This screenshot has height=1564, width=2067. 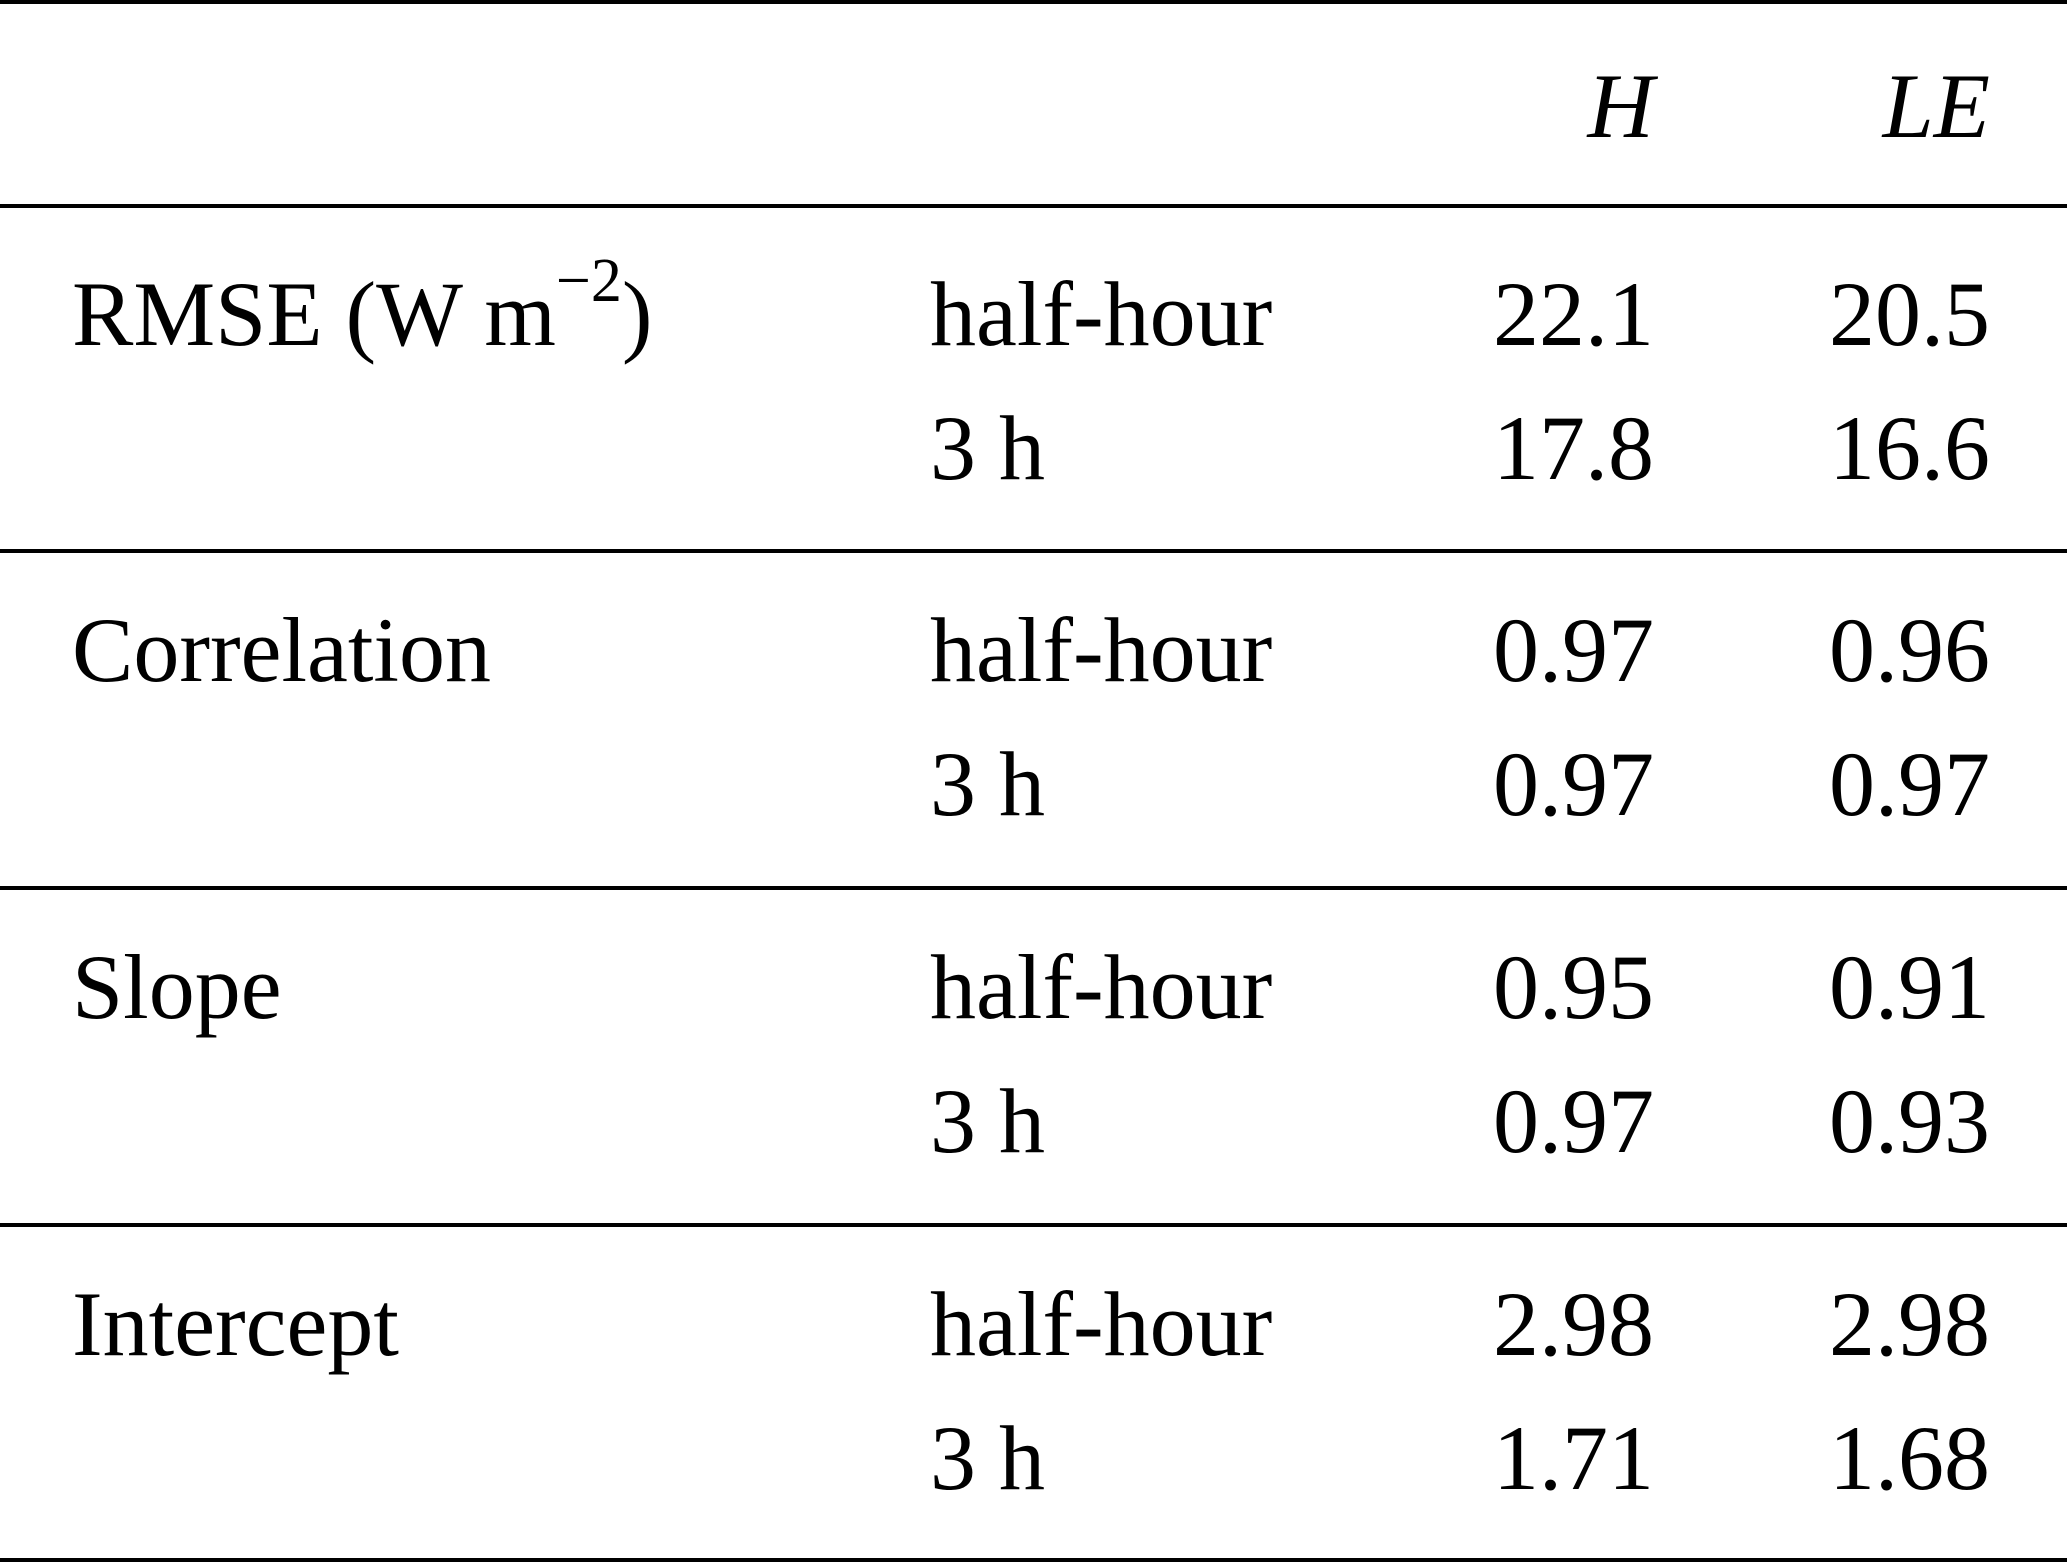 I want to click on value-h: 22.1, so click(x=1573, y=314).